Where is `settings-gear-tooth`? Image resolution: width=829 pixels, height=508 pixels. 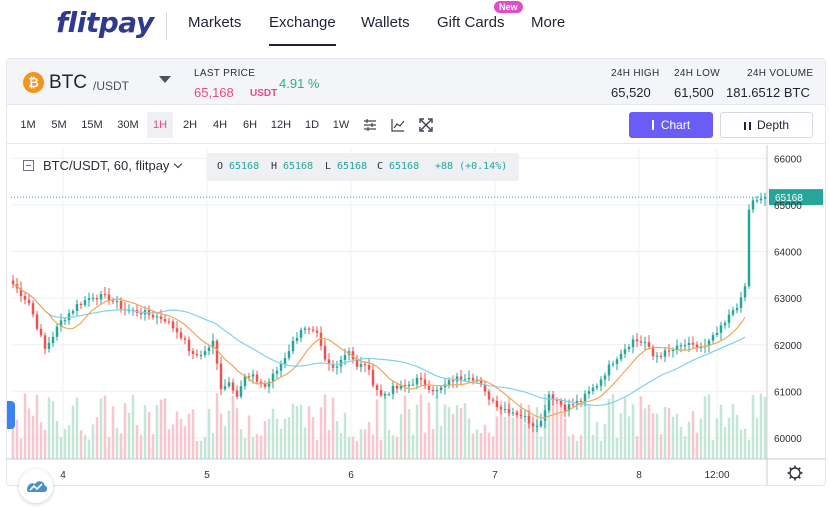
settings-gear-tooth is located at coordinates (791, 469).